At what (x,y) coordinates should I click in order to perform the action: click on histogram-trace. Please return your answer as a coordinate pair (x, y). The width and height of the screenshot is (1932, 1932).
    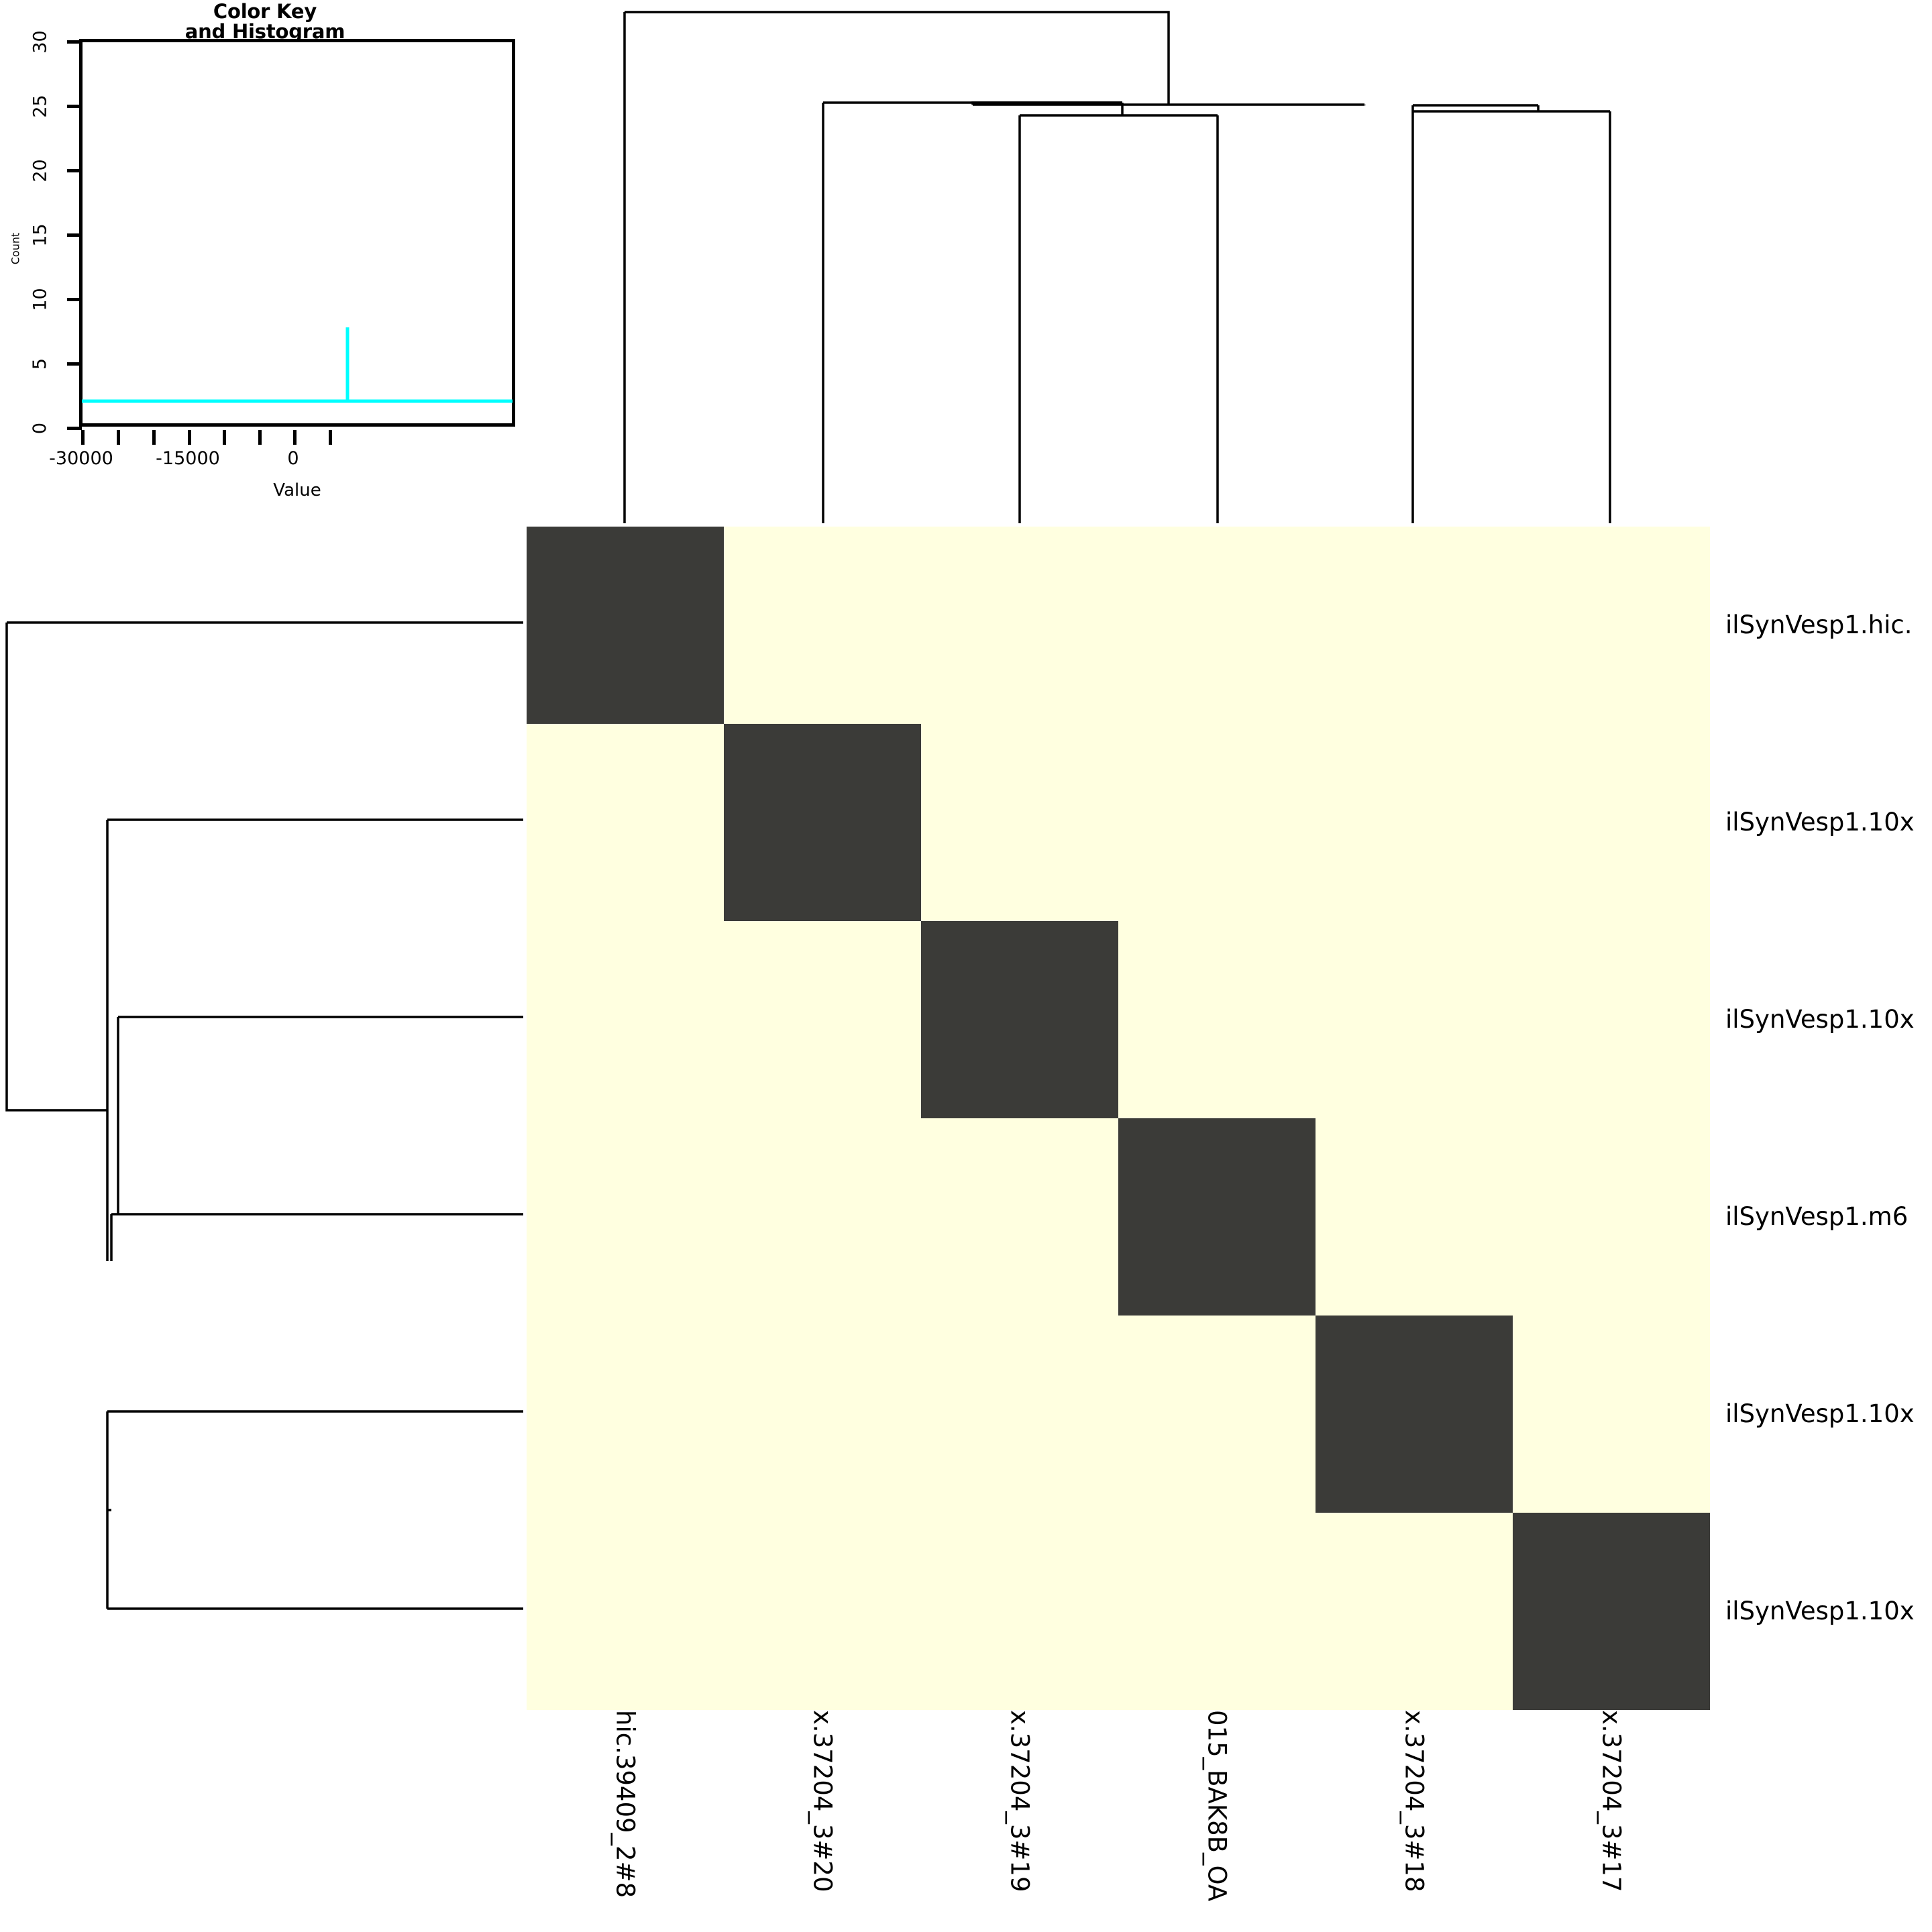
    Looking at the image, I should click on (297, 365).